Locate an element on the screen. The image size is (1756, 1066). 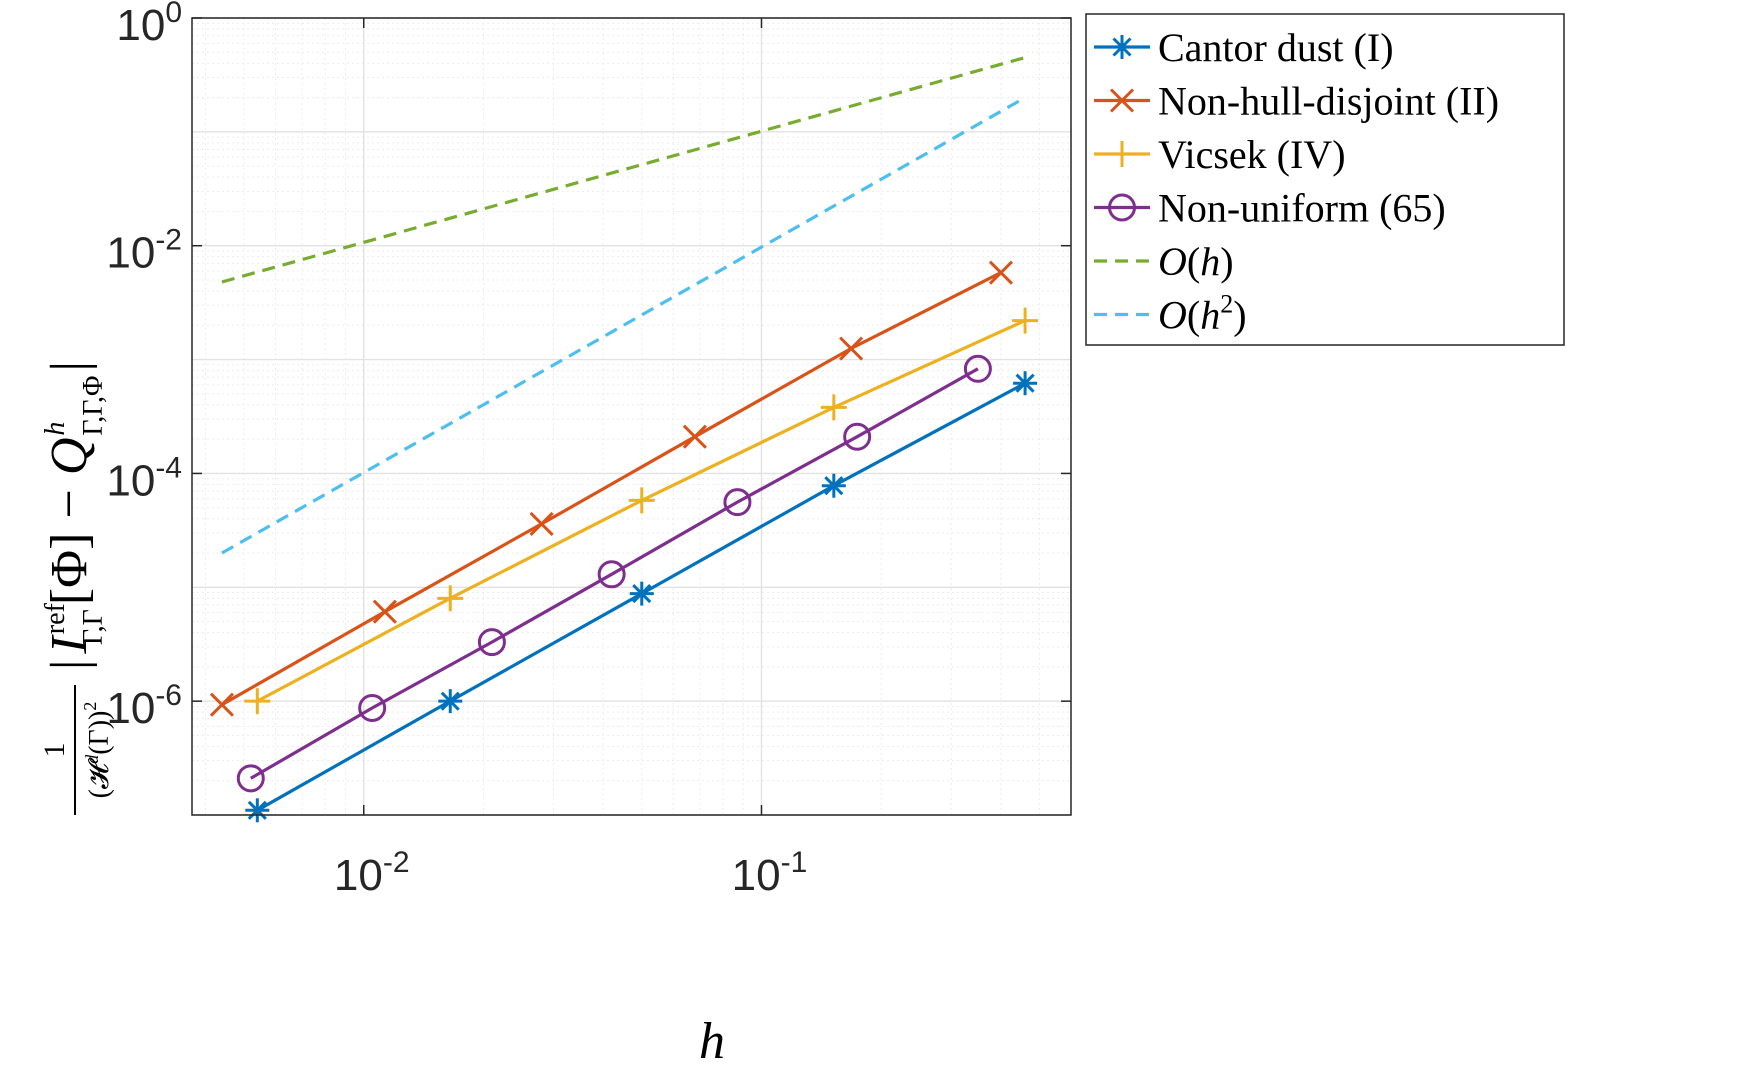
legend-item: Cantor dust (I) is located at coordinates (1244, 47).